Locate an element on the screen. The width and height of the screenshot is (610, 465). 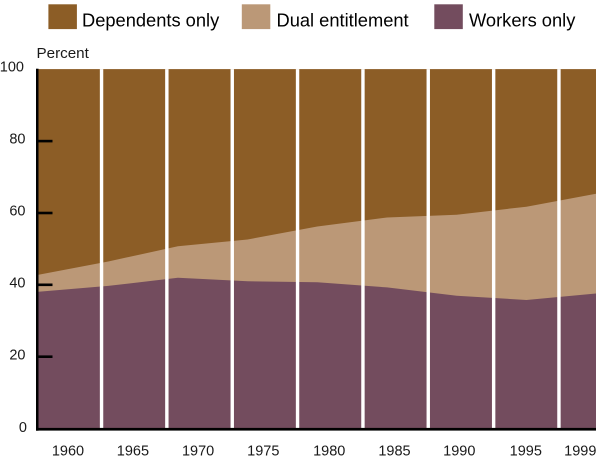
svg-text: 20 is located at coordinates (17, 356).